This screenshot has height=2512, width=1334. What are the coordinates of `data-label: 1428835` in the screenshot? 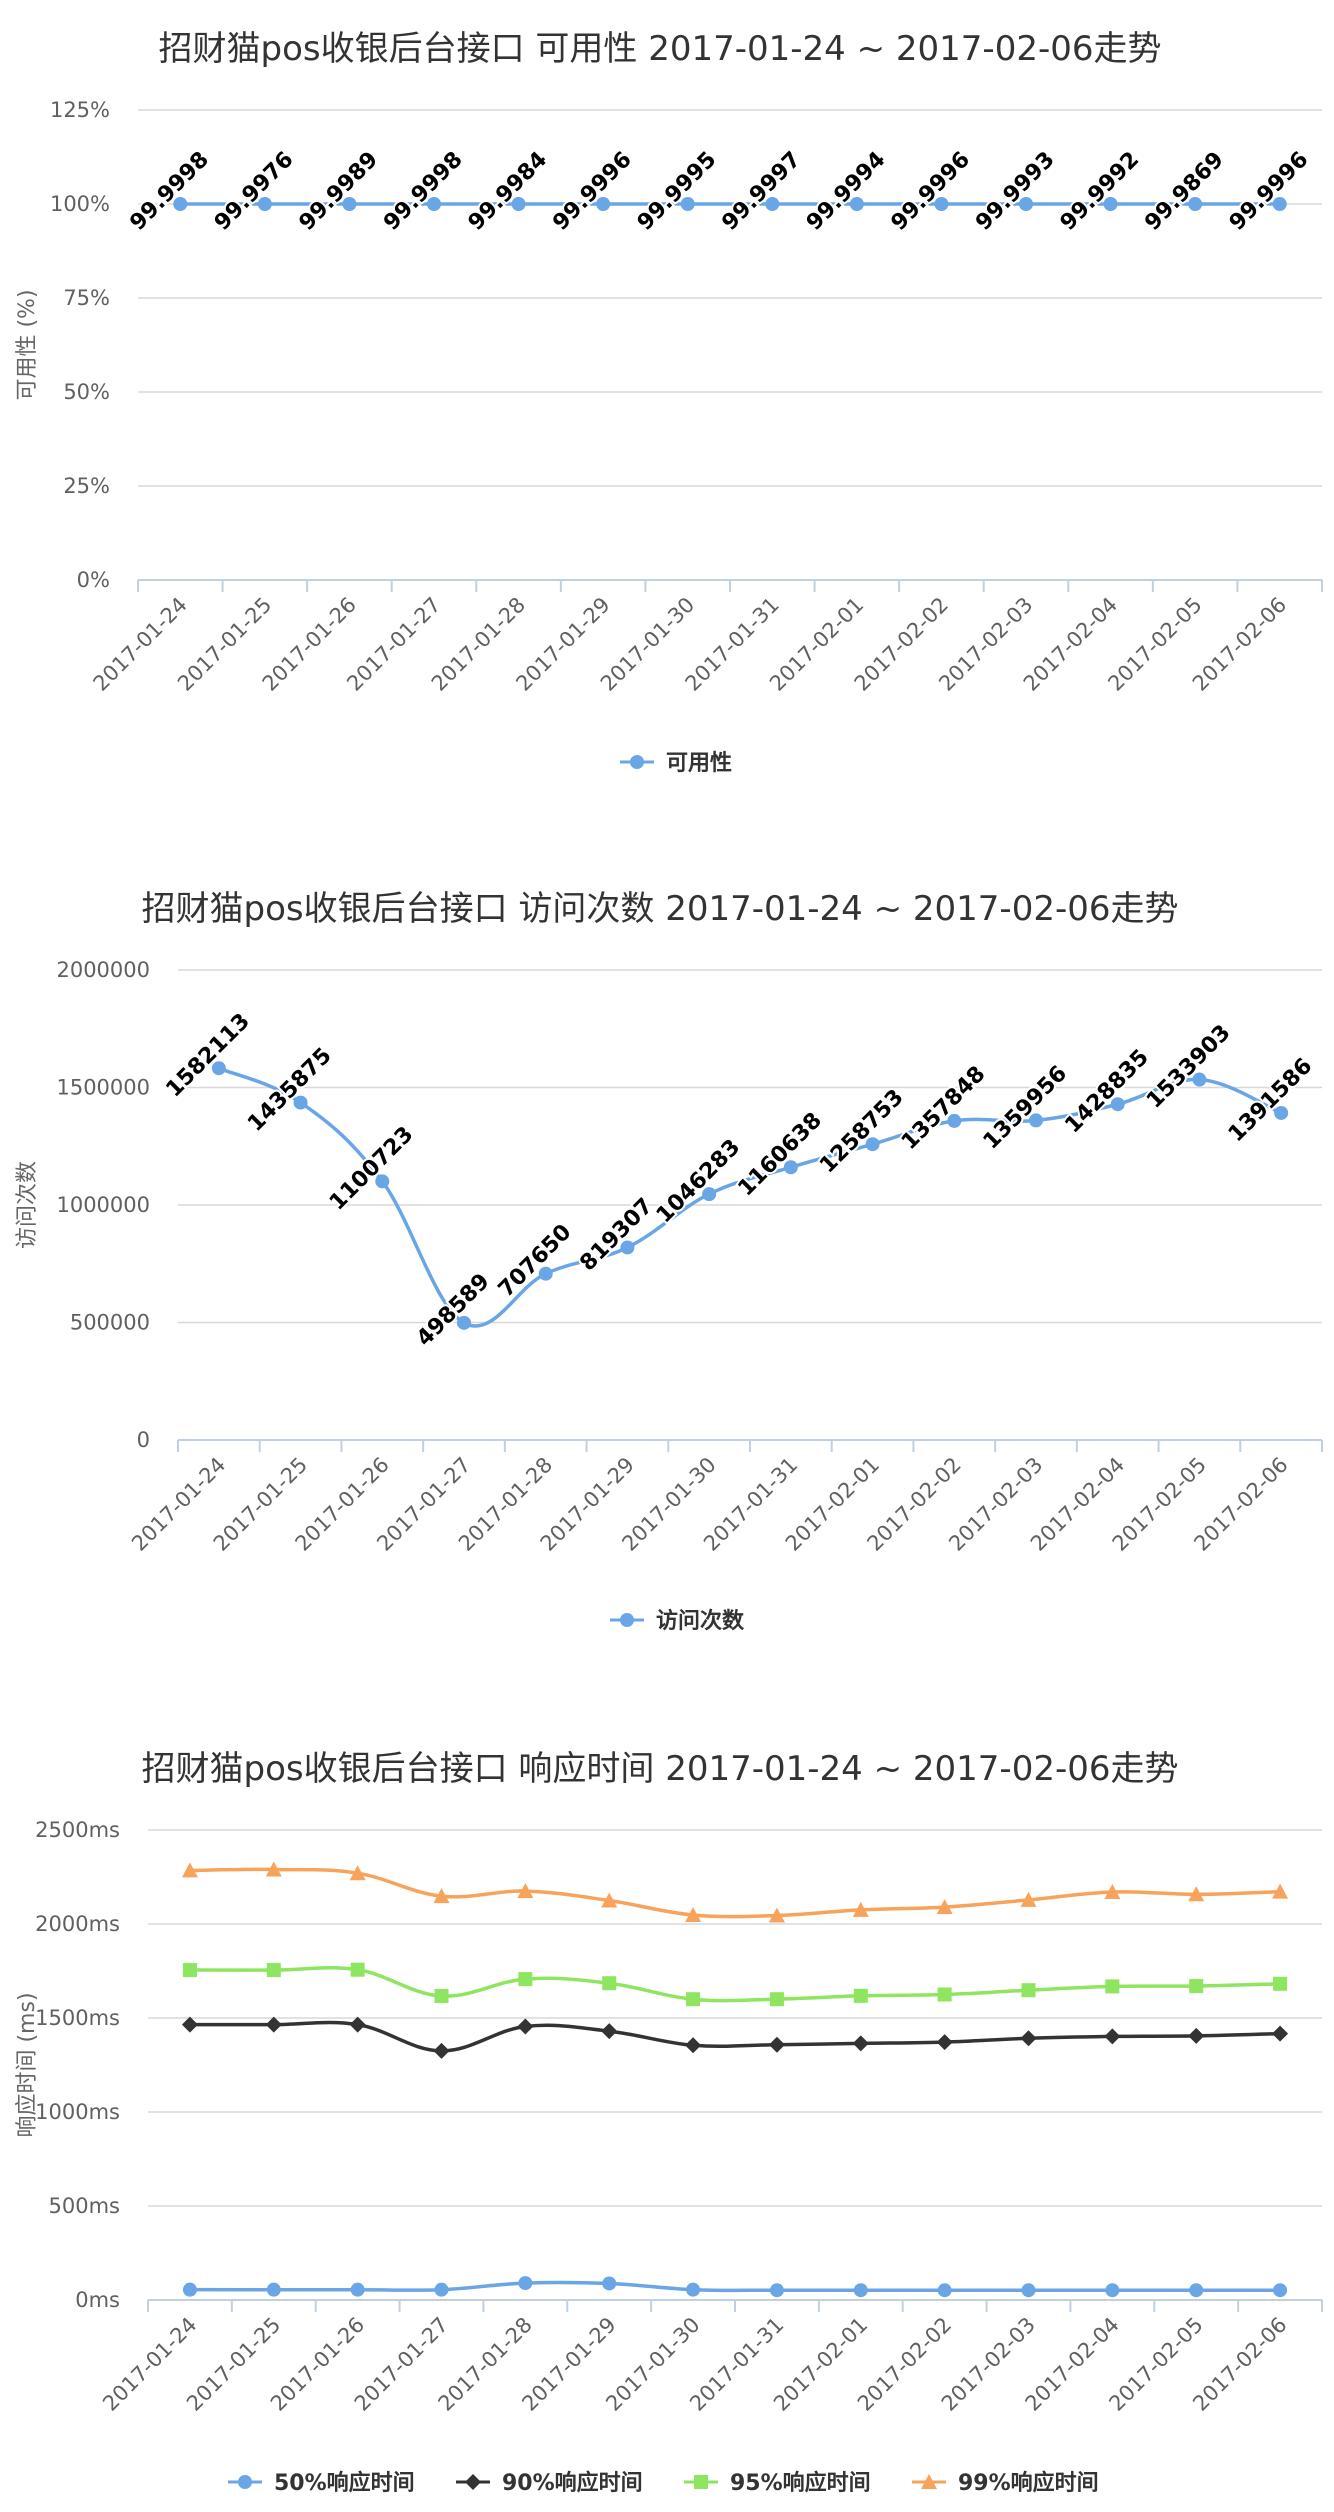 It's located at (1106, 1091).